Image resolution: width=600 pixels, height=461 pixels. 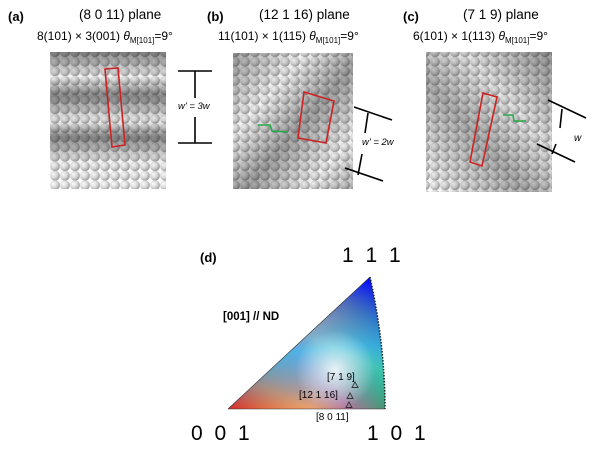 What do you see at coordinates (115, 107) in the screenshot?
I see `unit-cell-outline-a` at bounding box center [115, 107].